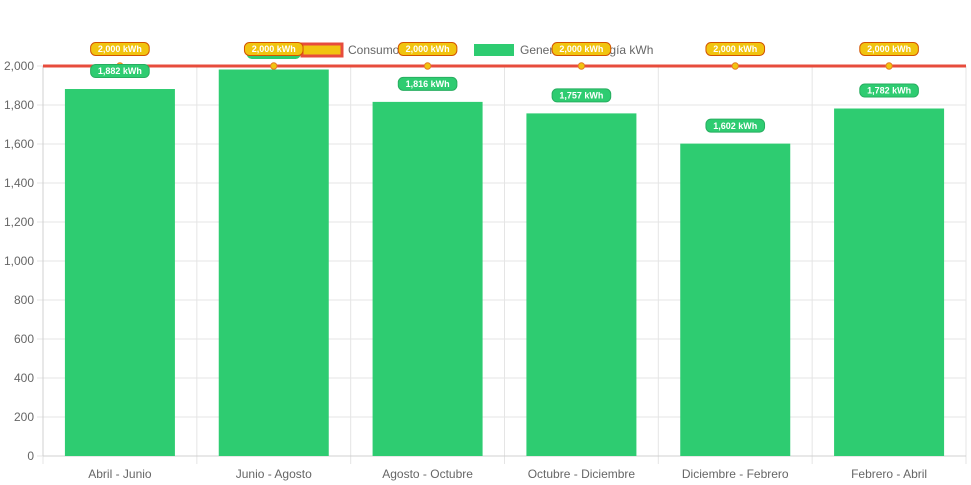 Image resolution: width=971 pixels, height=485 pixels. I want to click on bar-data-label: 1,602 kWh, so click(735, 125).